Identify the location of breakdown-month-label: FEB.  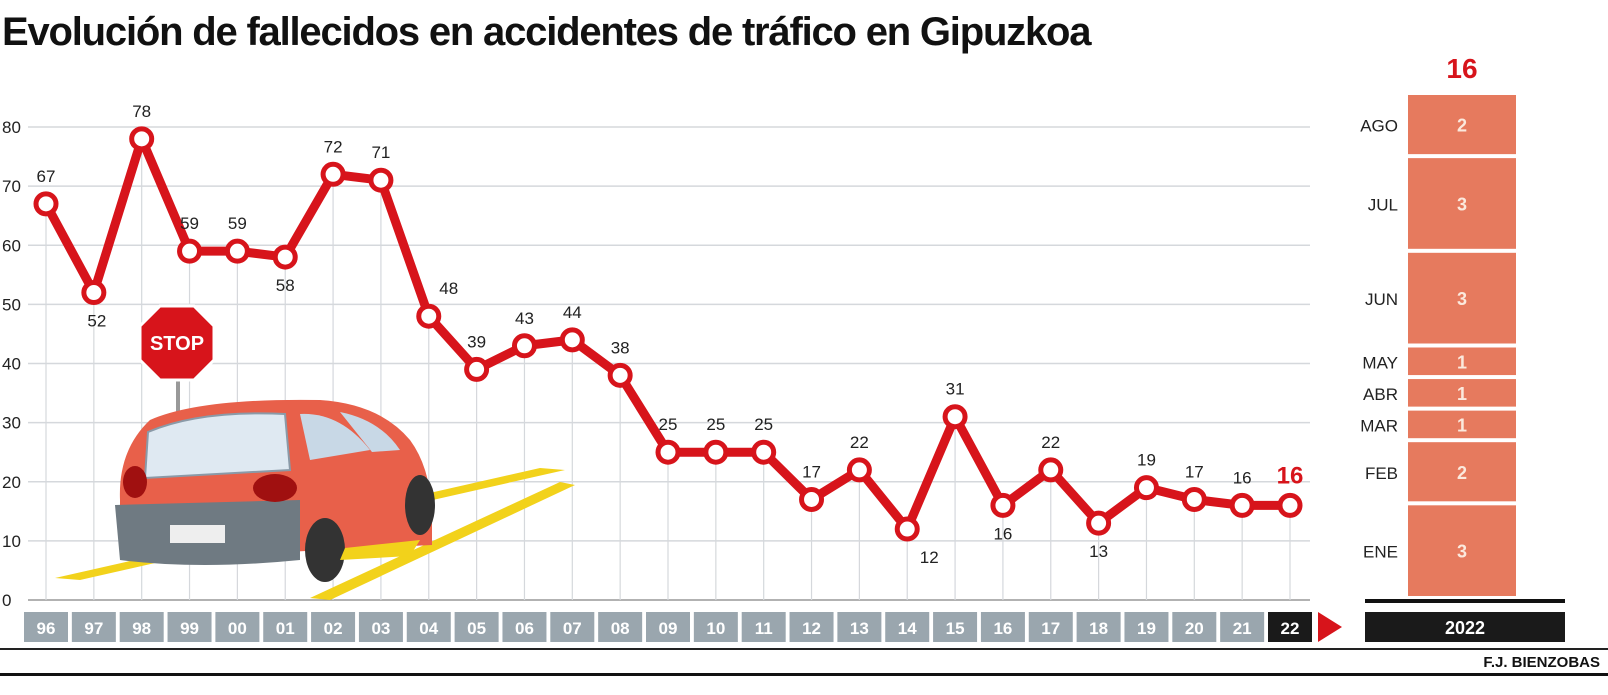
(1381, 473).